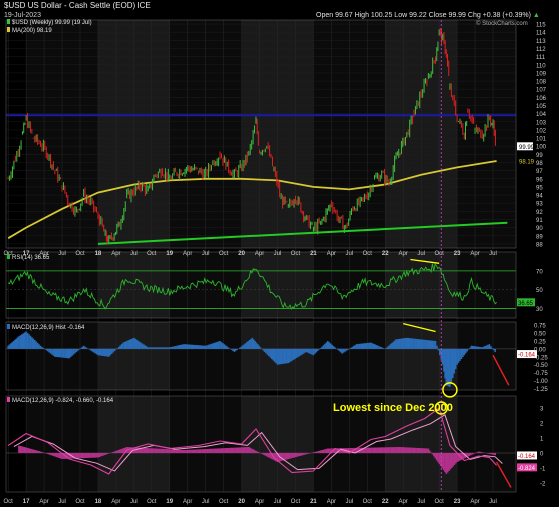 The width and height of the screenshot is (559, 507). What do you see at coordinates (539, 180) in the screenshot?
I see `price-y-tick: 96` at bounding box center [539, 180].